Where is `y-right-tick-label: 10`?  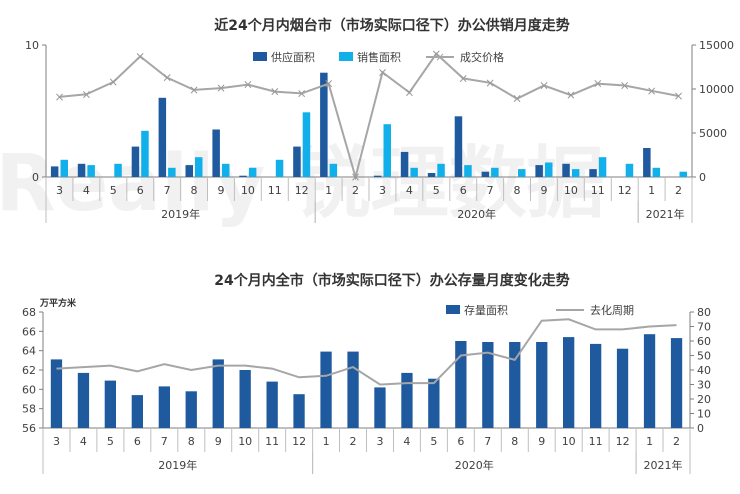 y-right-tick-label: 10 is located at coordinates (704, 414).